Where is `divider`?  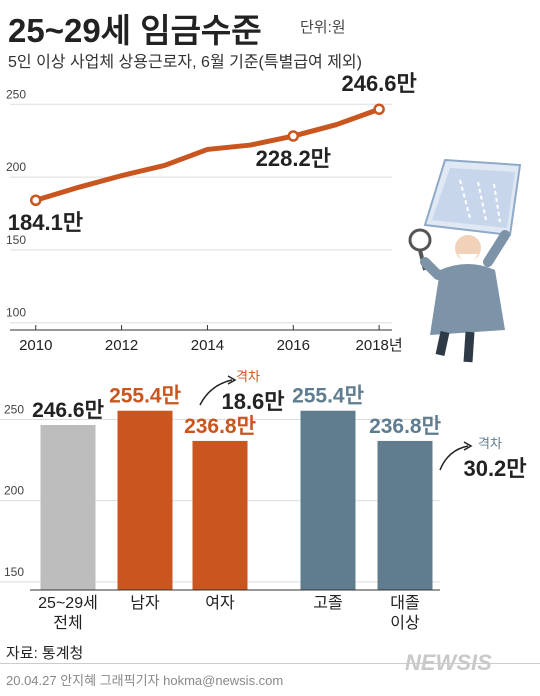
divider is located at coordinates (270, 663).